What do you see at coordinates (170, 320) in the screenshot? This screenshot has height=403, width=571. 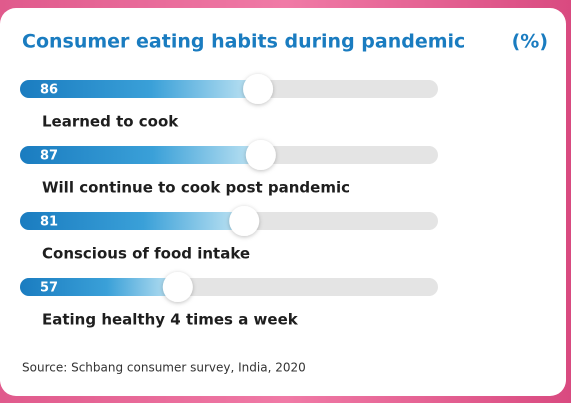 I see `category-label: Eating healthy 4 times a week` at bounding box center [170, 320].